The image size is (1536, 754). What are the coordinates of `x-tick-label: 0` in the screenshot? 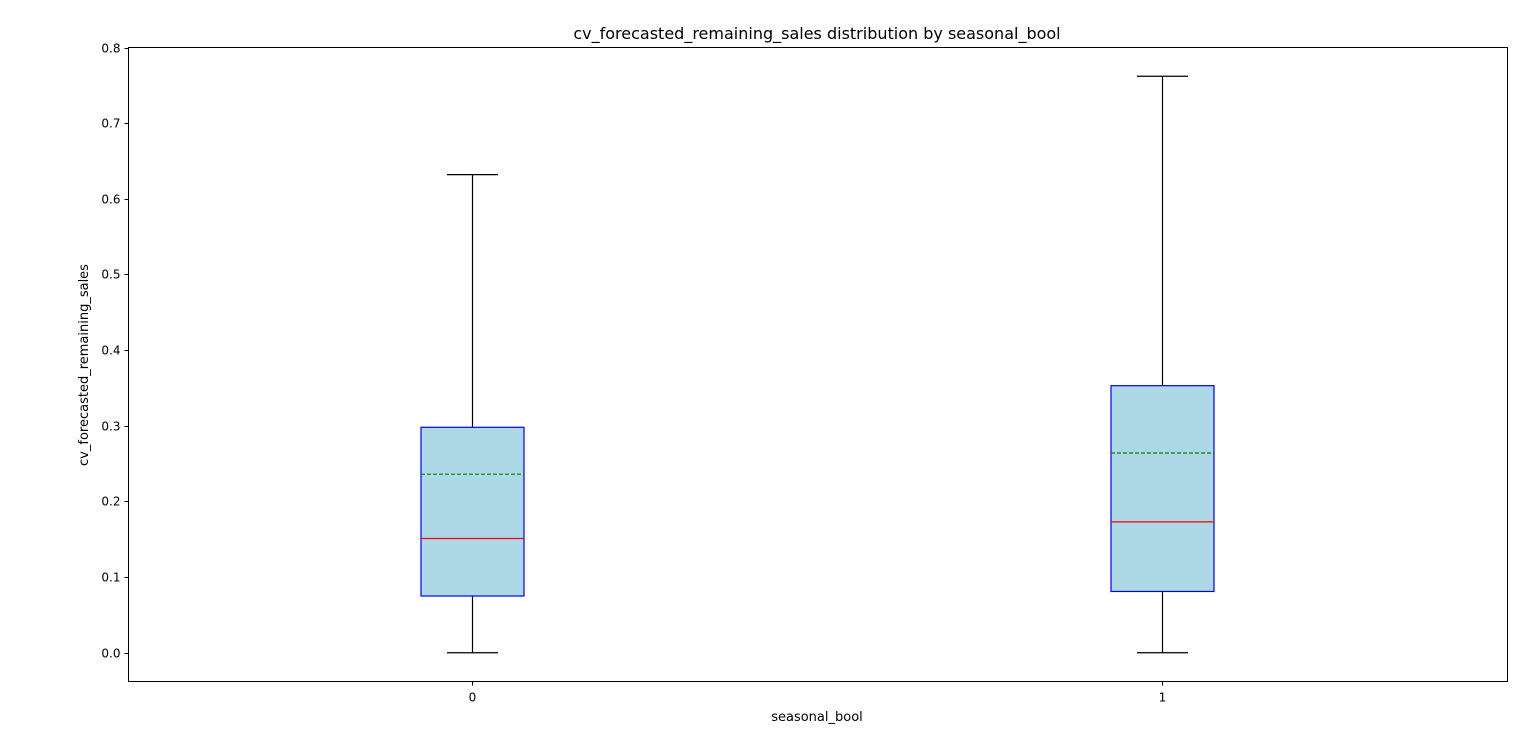 It's located at (473, 698).